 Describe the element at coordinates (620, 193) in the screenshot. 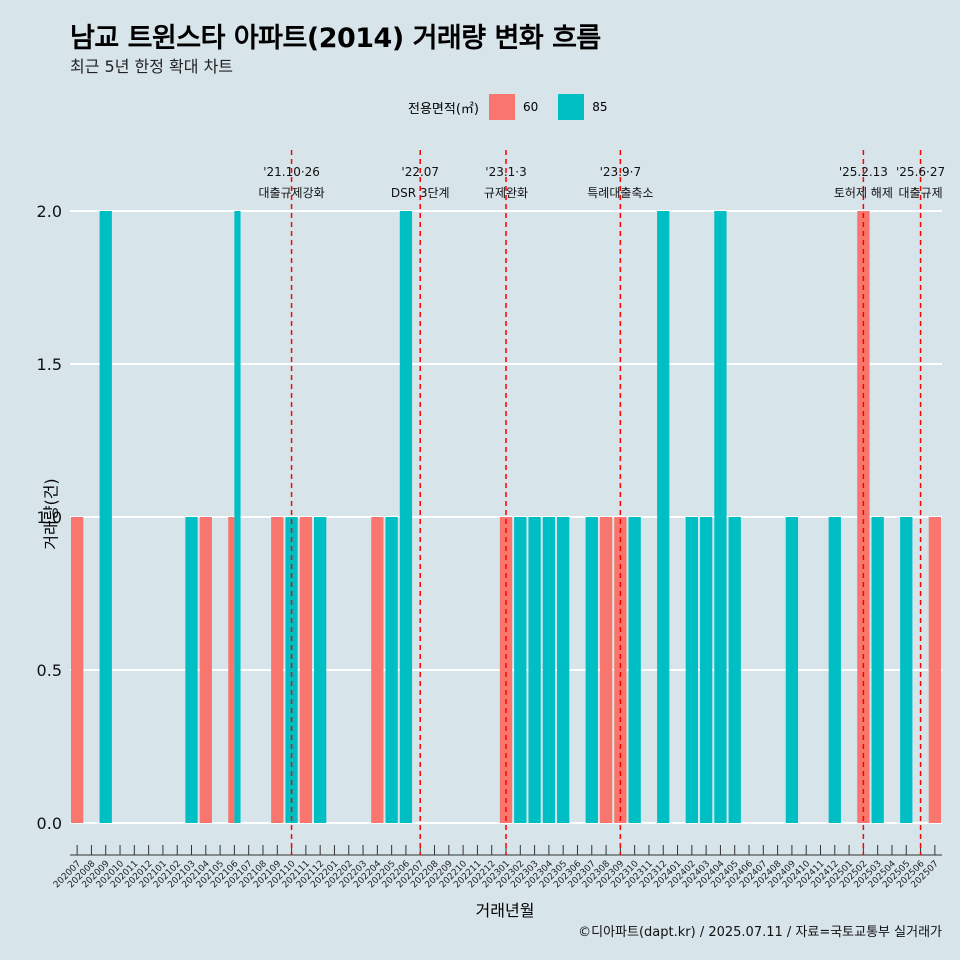

I see `event-label: 특례대출축소` at that location.